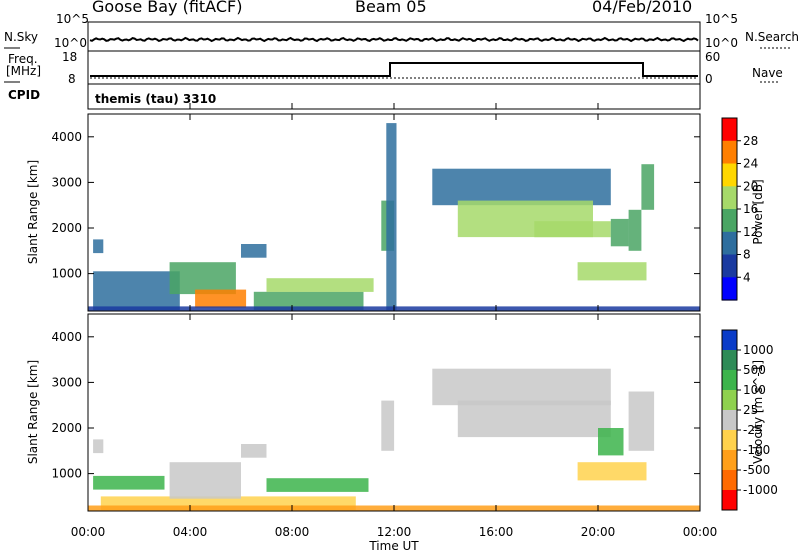 Image resolution: width=800 pixels, height=554 pixels. Describe the element at coordinates (167, 8) in the screenshot. I see `station-title: Goose Bay (fitACF)` at that location.